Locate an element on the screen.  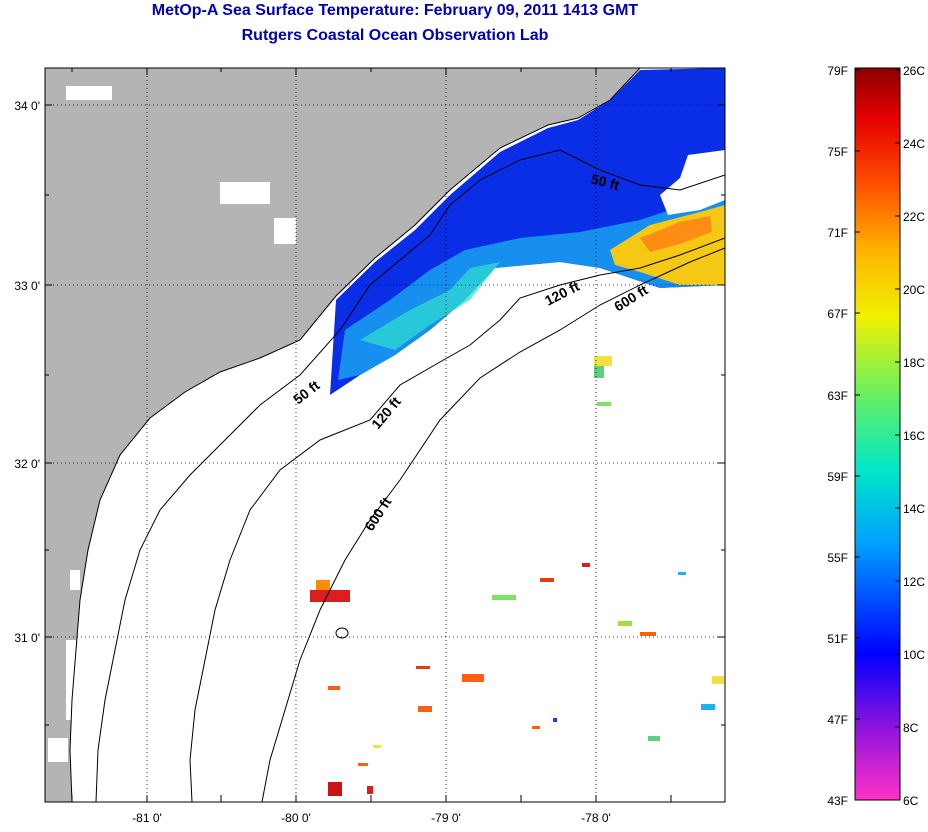
lat-label-32: 32 0' is located at coordinates (27, 464).